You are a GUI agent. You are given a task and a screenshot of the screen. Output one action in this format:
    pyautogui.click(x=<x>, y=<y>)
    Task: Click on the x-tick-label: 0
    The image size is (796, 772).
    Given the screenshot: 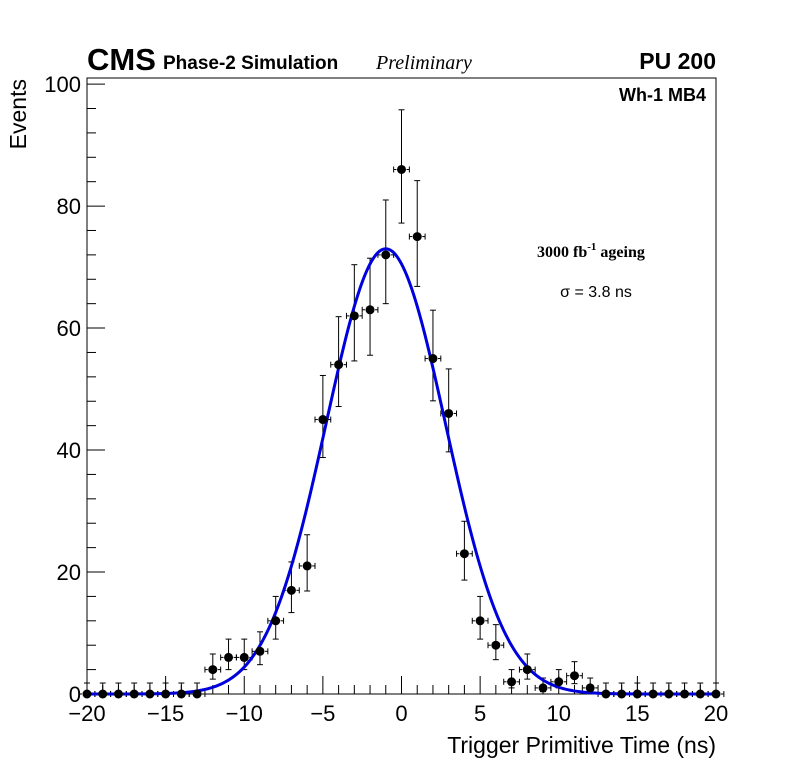 What is the action you would take?
    pyautogui.click(x=401, y=713)
    